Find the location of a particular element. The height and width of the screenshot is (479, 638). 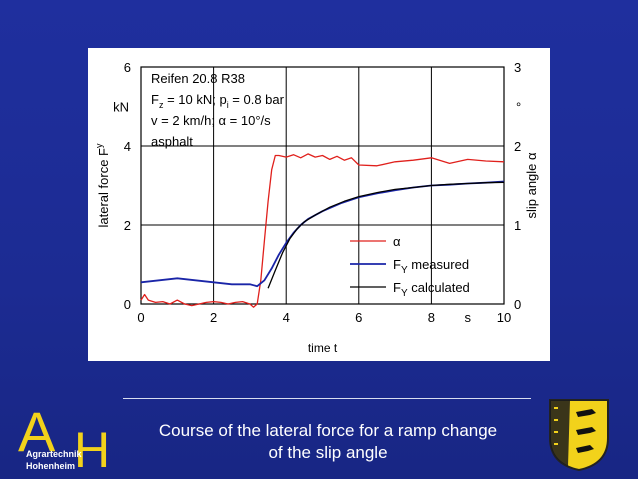

x-tick-label: 2 is located at coordinates (213, 317).